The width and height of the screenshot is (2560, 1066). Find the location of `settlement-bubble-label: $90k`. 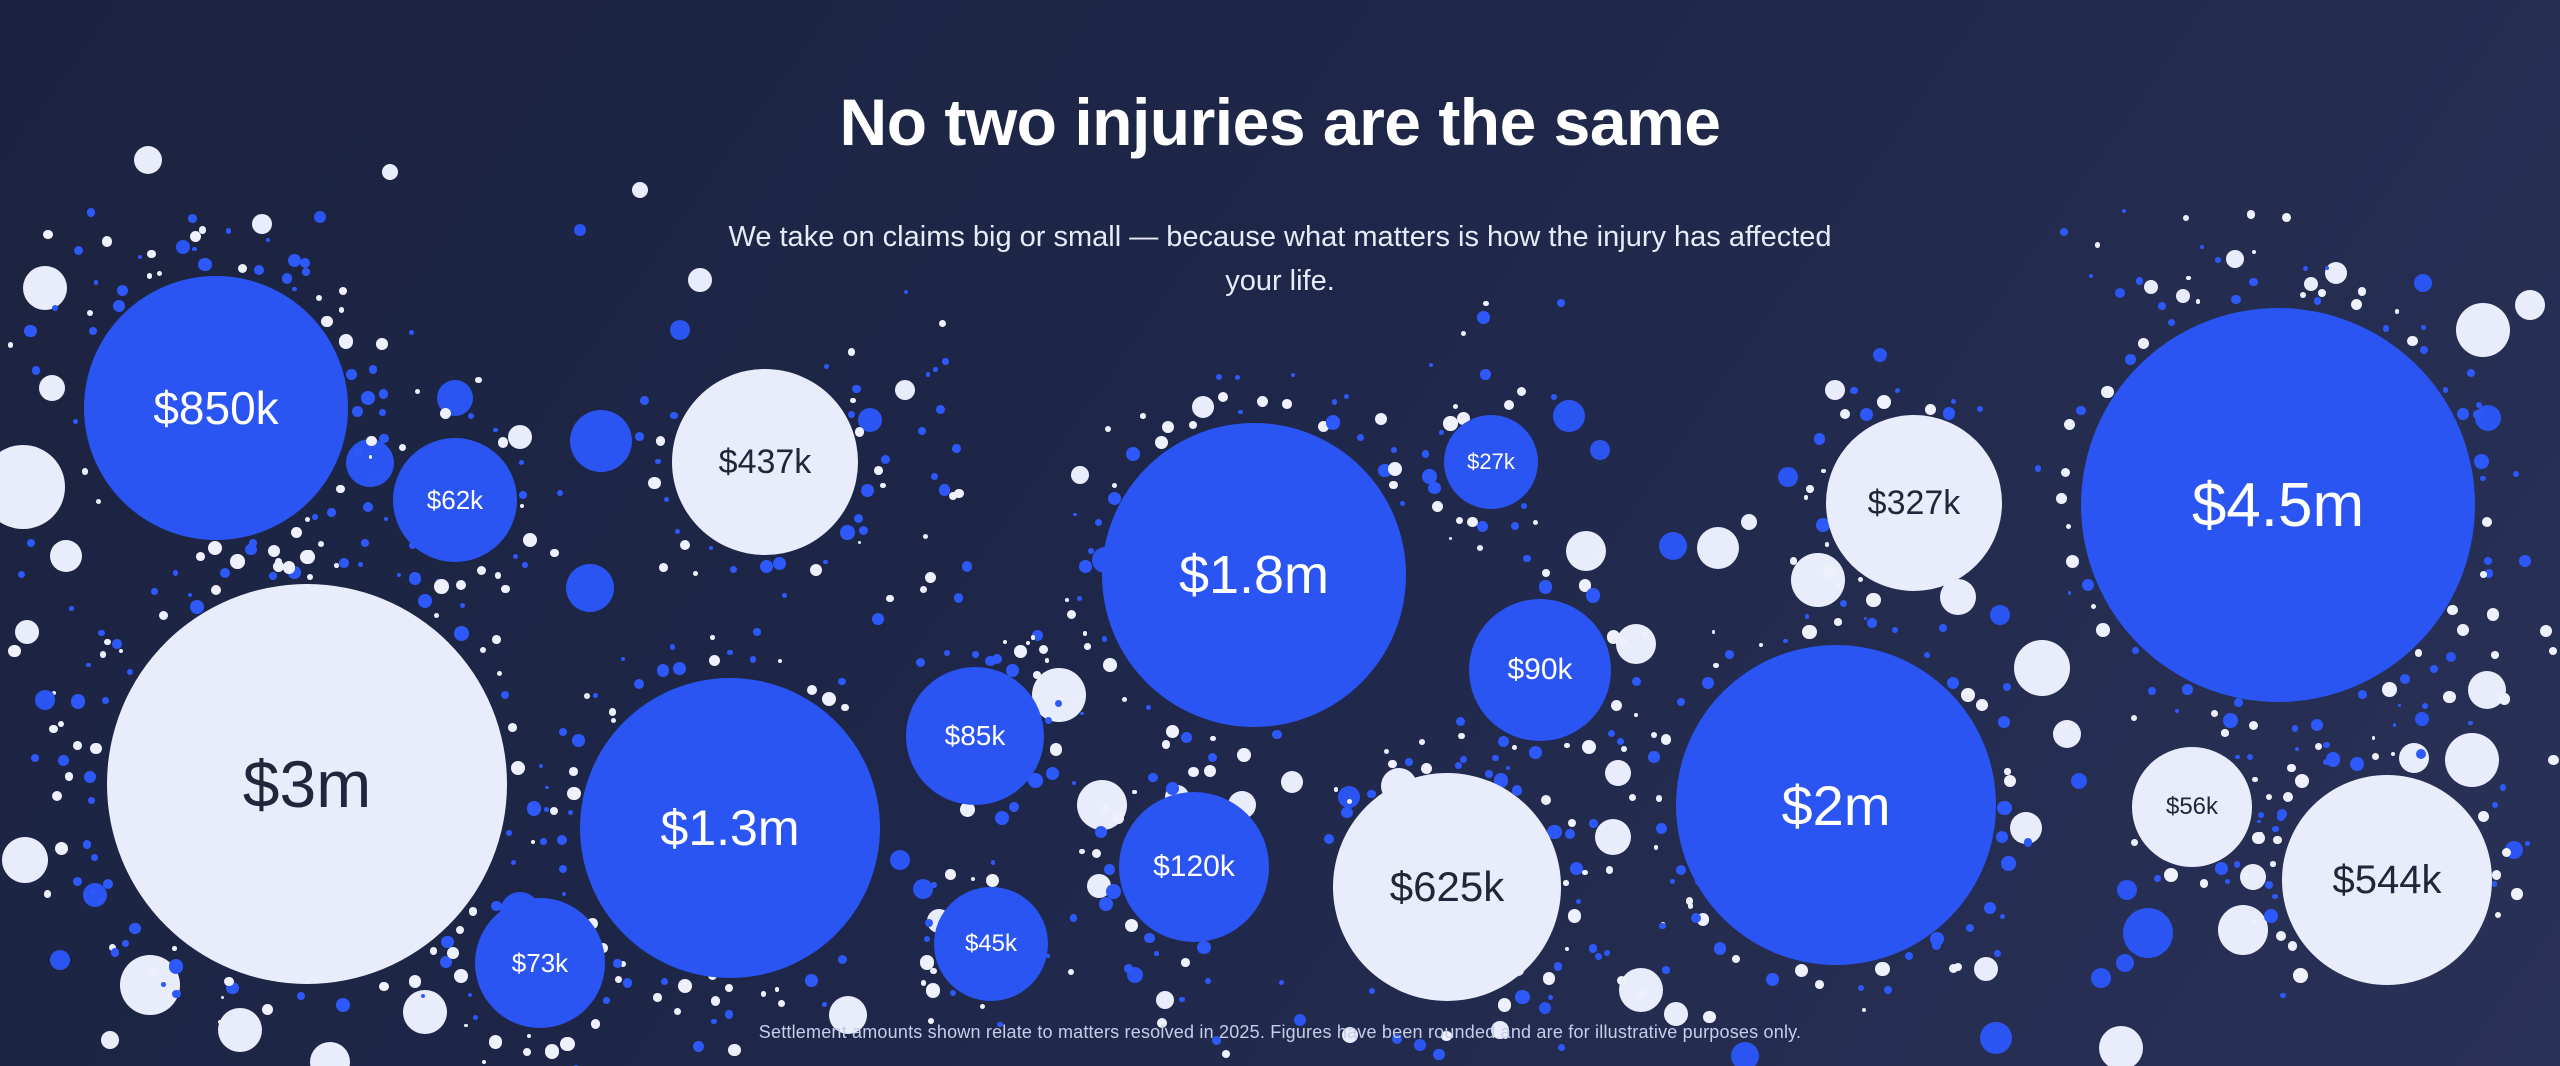

settlement-bubble-label: $90k is located at coordinates (1540, 669).